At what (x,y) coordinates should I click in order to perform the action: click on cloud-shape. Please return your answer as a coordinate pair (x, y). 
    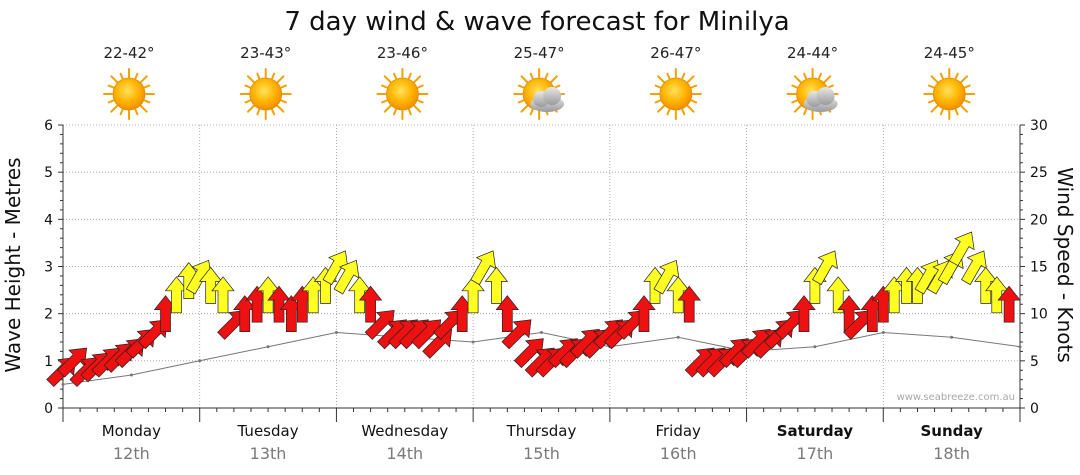
    Looking at the image, I should click on (820, 99).